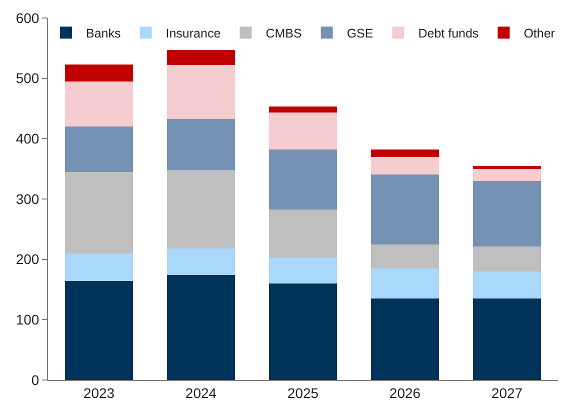 This screenshot has width=574, height=412. What do you see at coordinates (28, 18) in the screenshot?
I see `y-tick-label: 600` at bounding box center [28, 18].